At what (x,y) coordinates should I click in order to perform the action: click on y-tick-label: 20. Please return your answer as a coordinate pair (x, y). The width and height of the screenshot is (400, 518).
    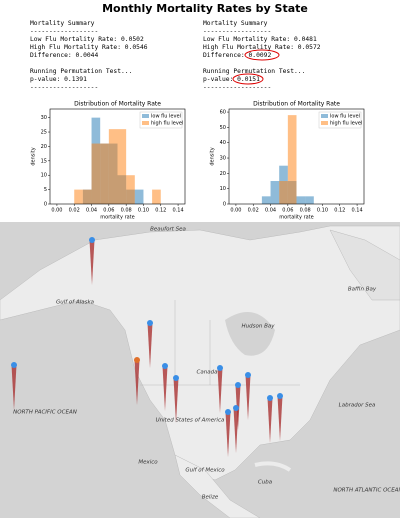
    Looking at the image, I should click on (223, 174).